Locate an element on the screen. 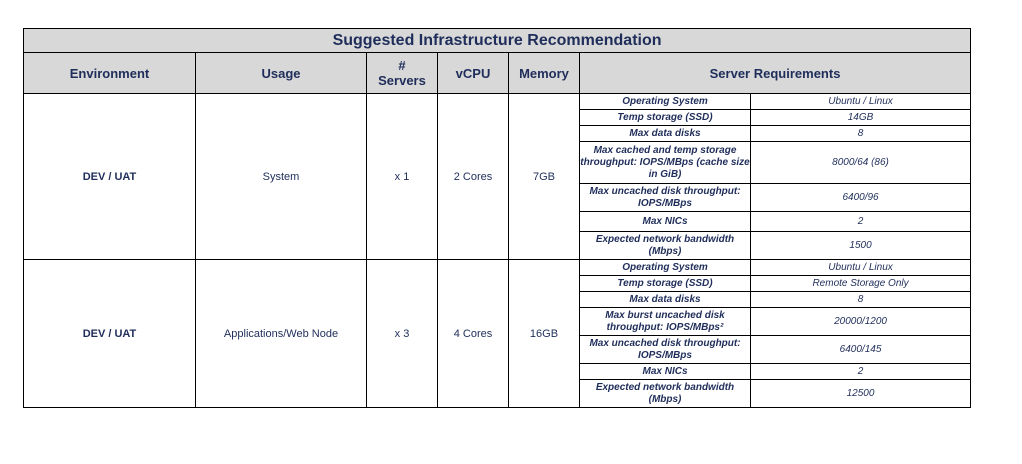 This screenshot has width=1022, height=464. header-vcpu: vCPU is located at coordinates (473, 73).